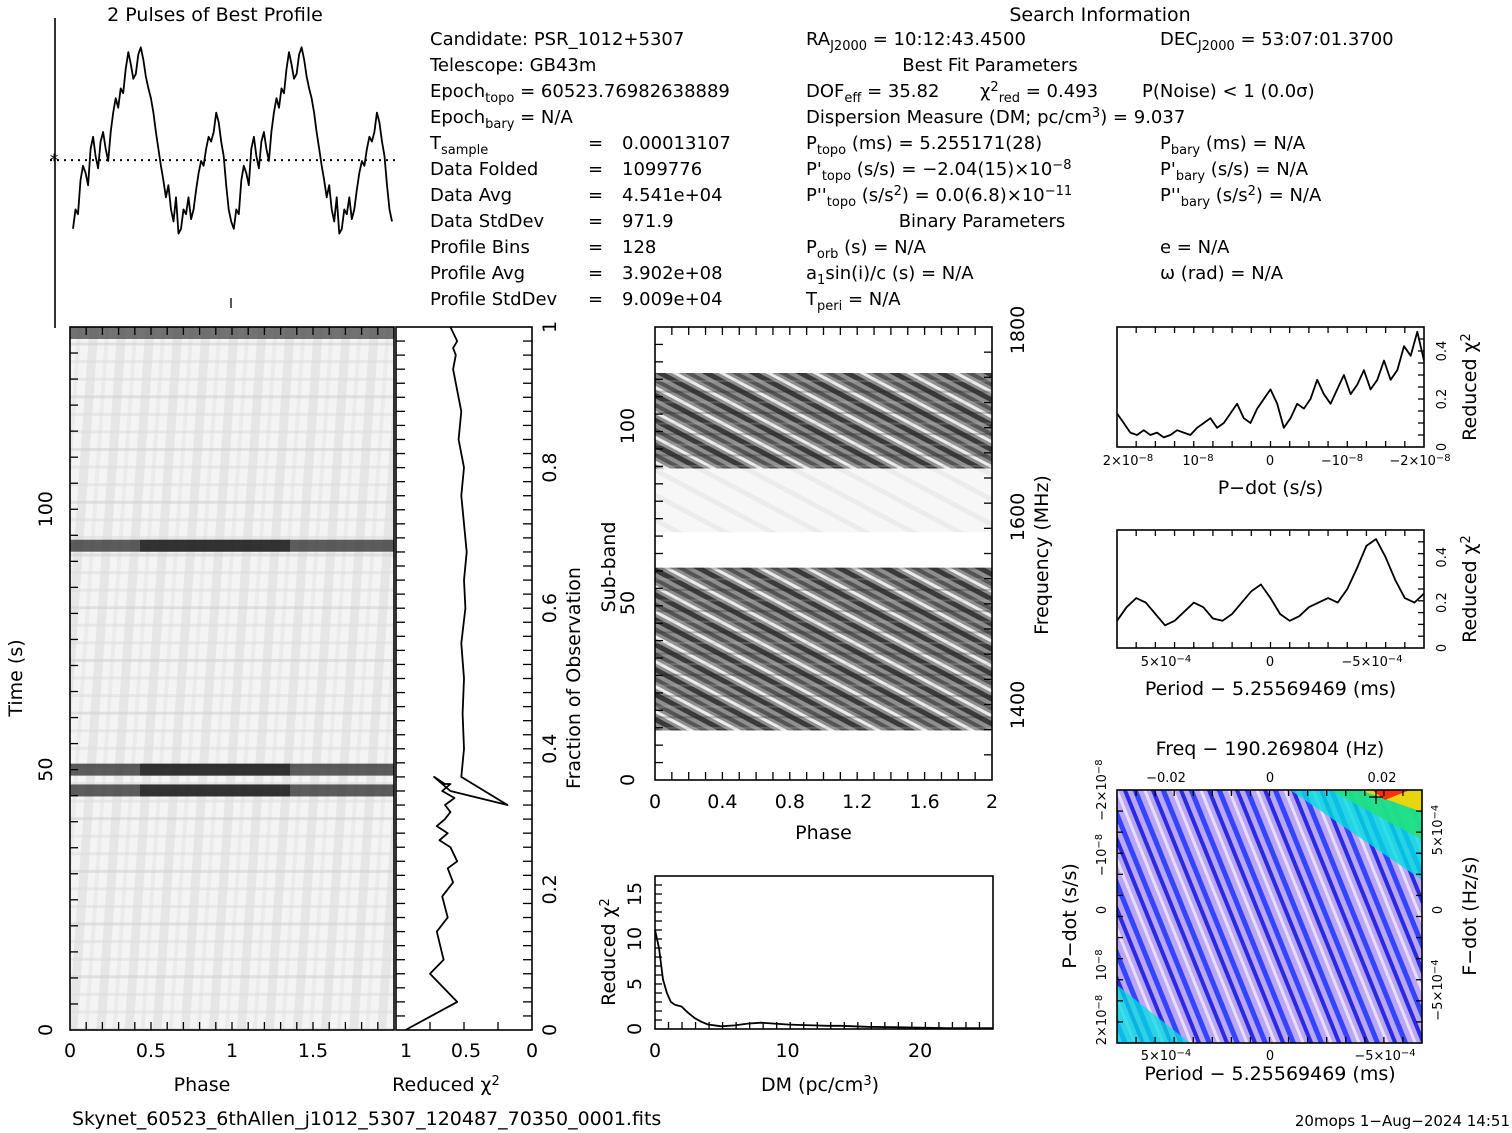 Image resolution: width=1512 pixels, height=1133 pixels. What do you see at coordinates (457, 678) in the screenshot?
I see `time-chi2-curve` at bounding box center [457, 678].